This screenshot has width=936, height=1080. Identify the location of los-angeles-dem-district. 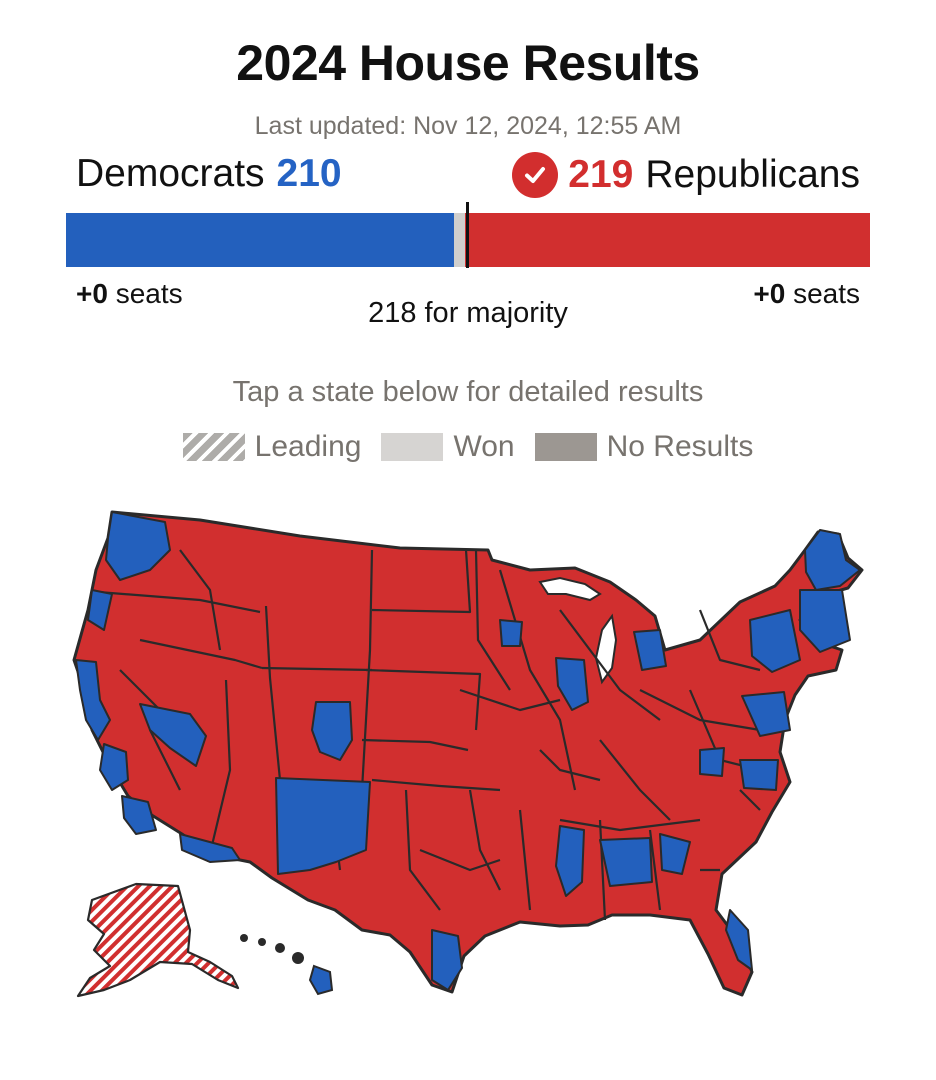
(139, 815).